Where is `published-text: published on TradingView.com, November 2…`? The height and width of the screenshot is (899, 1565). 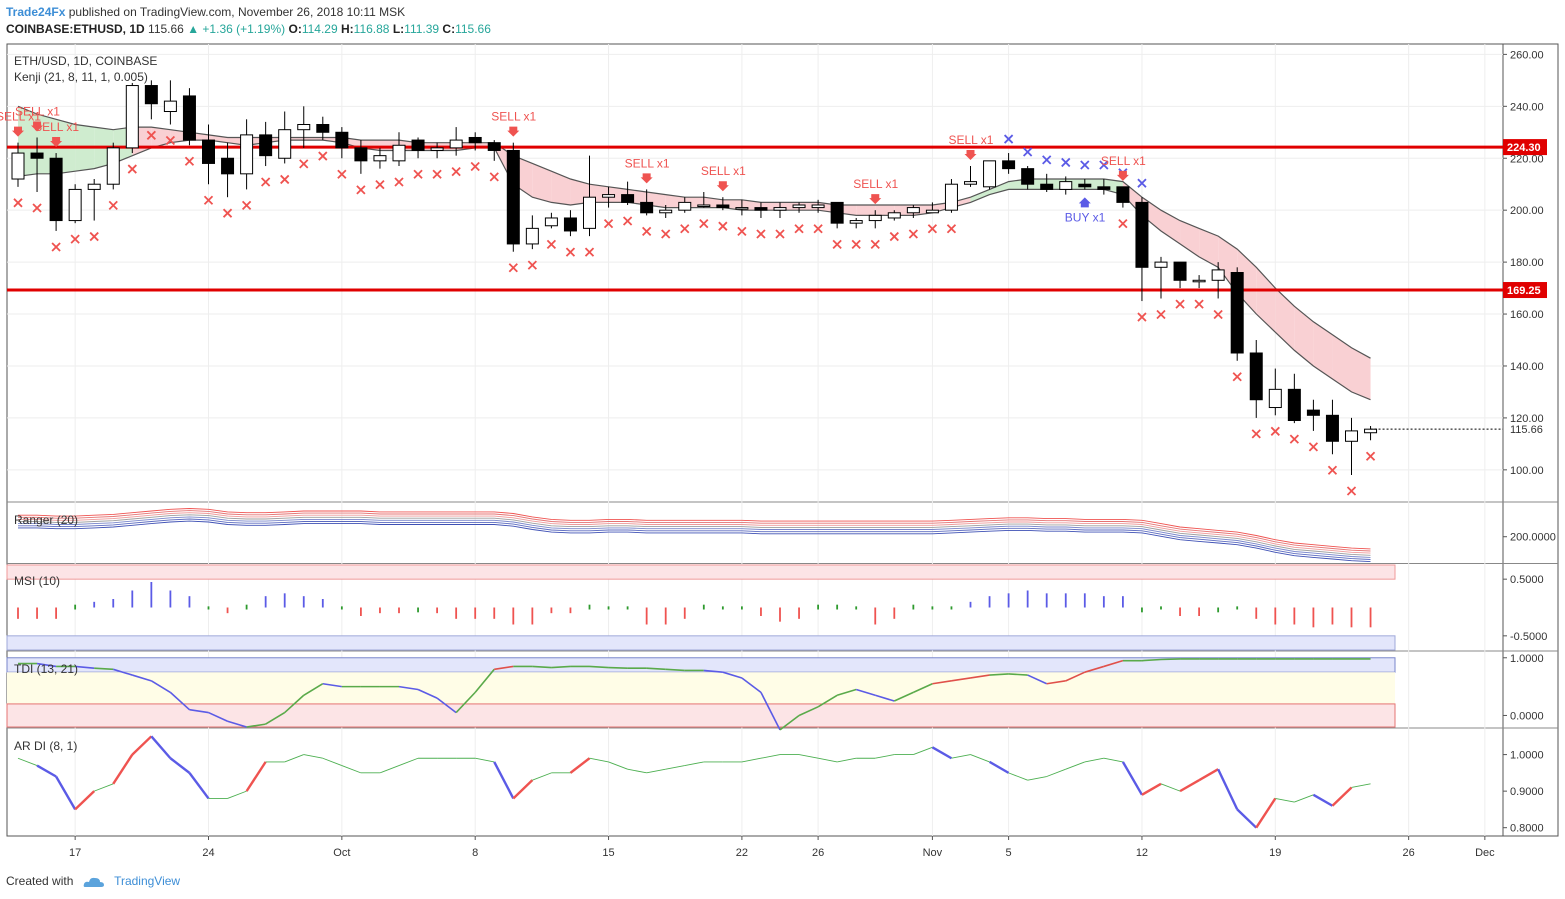
published-text: published on TradingView.com, November 2… is located at coordinates (237, 12).